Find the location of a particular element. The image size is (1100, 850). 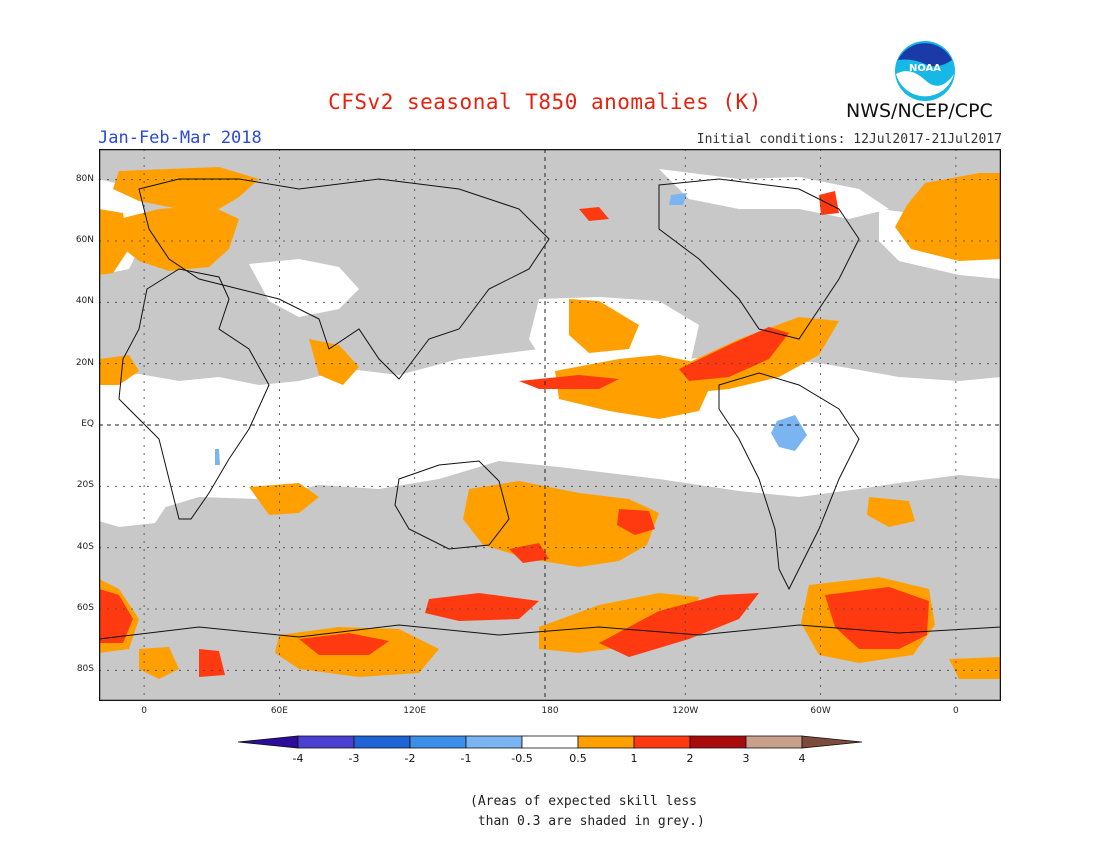

lat-tick-label: 20N is located at coordinates (84, 362).